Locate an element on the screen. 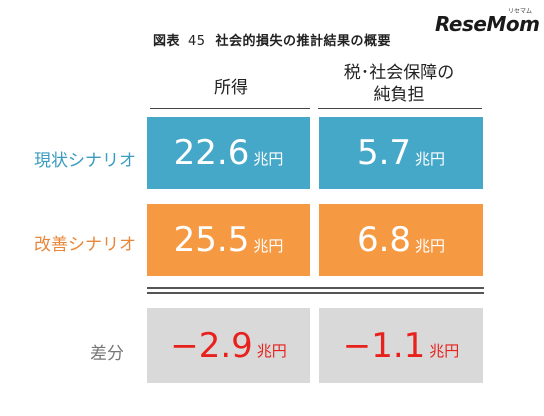 This screenshot has height=416, width=544. column-header-tax-burden: 税･社会保障の 純負担 is located at coordinates (399, 84).